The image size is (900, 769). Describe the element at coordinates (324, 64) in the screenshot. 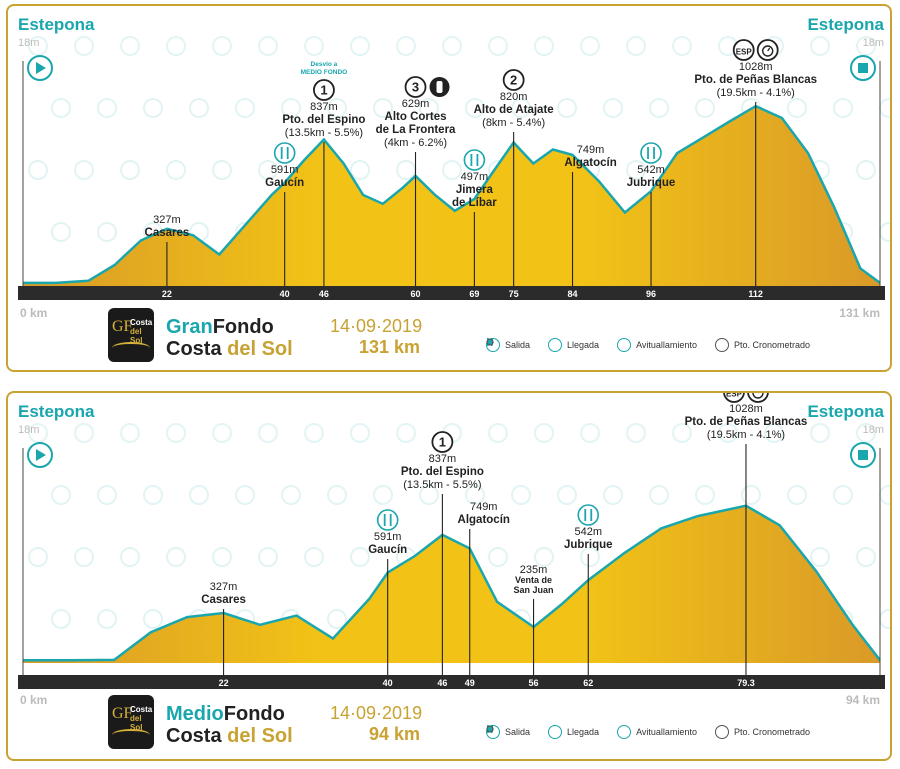

I see `detour-label: Desvío a` at that location.